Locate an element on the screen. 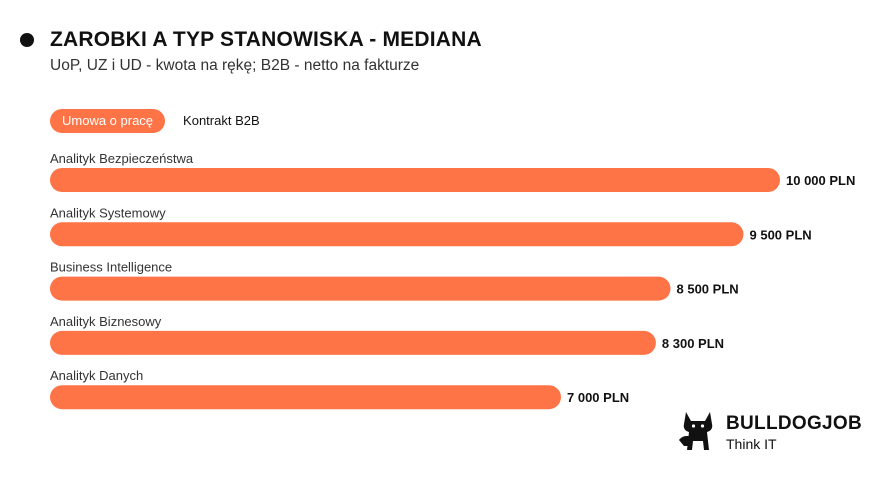 The width and height of the screenshot is (880, 480). value-label: 7 000 PLN is located at coordinates (598, 397).